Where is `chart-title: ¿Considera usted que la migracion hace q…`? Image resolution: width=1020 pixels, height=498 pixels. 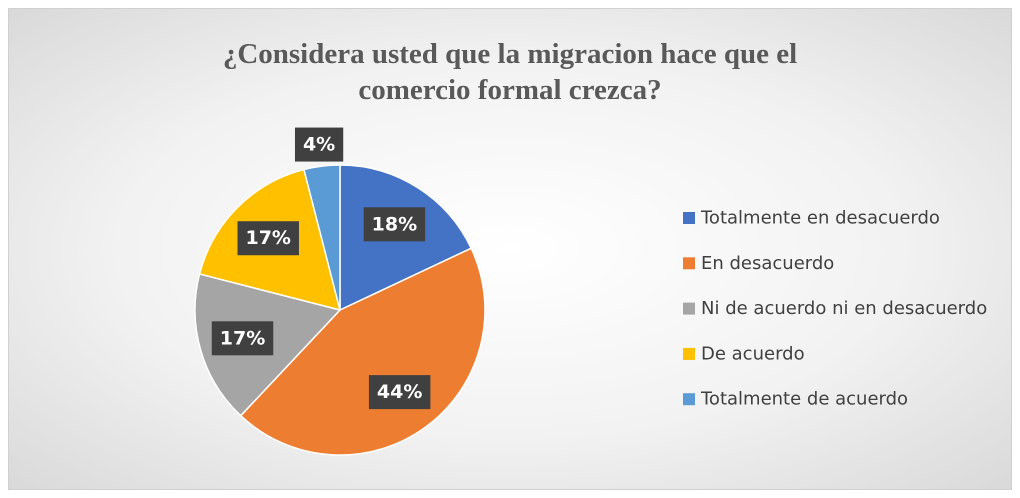 chart-title: ¿Considera usted que la migracion hace q… is located at coordinates (510, 72).